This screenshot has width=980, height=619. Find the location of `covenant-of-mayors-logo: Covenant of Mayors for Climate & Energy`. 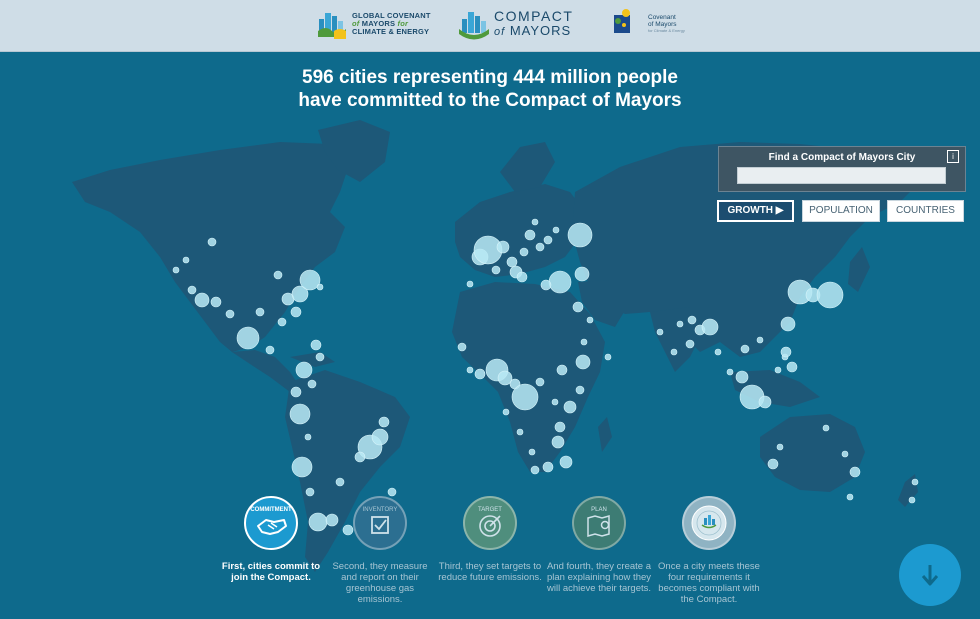

covenant-of-mayors-logo: Covenant of Mayors for Climate & Energy is located at coordinates (648, 24).